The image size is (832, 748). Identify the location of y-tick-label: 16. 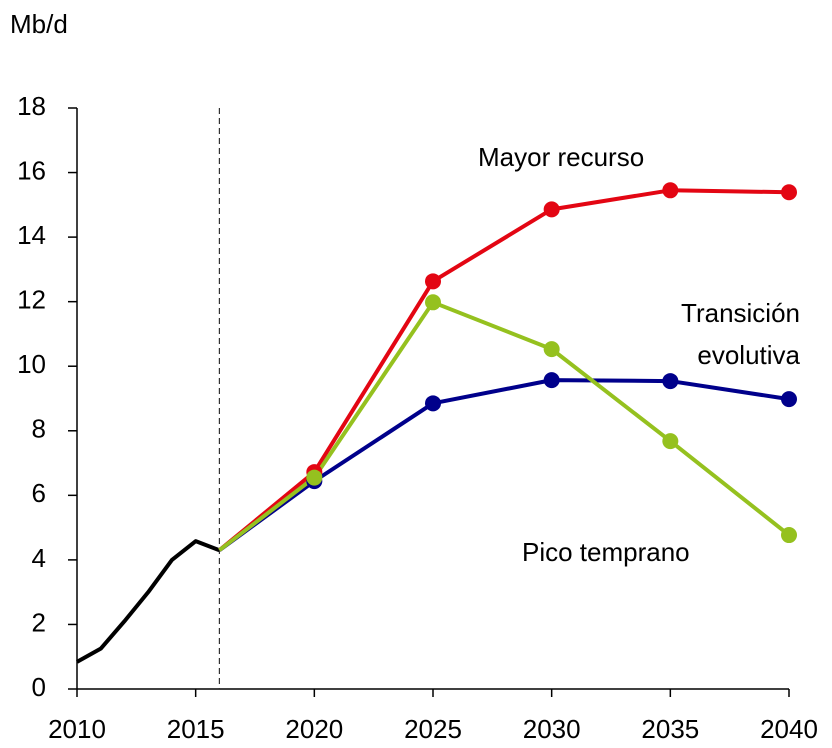
(31, 170).